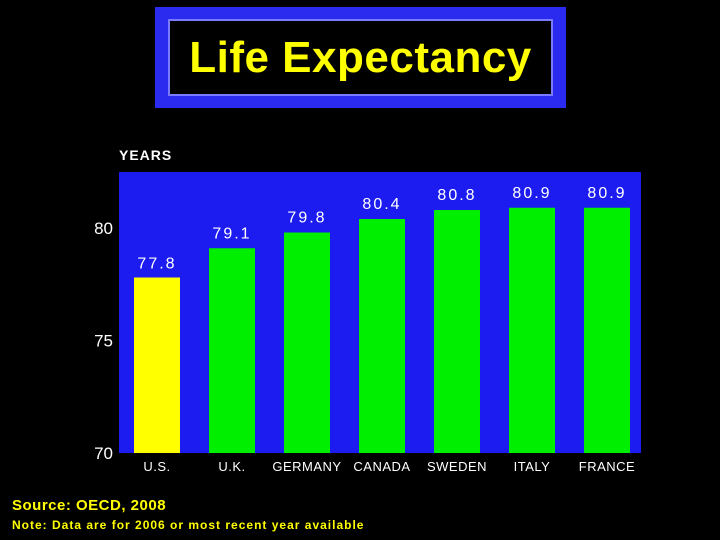 The height and width of the screenshot is (540, 720). I want to click on y-tick-label: 75, so click(103, 341).